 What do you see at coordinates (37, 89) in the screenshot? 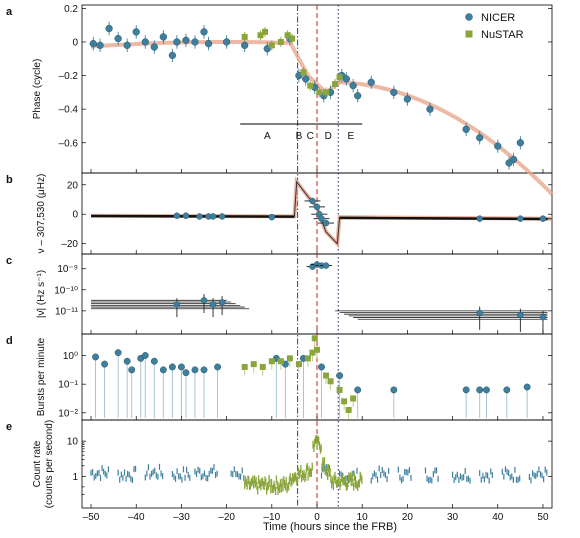
I see `y-axis-label-a: Phase (cycle)` at bounding box center [37, 89].